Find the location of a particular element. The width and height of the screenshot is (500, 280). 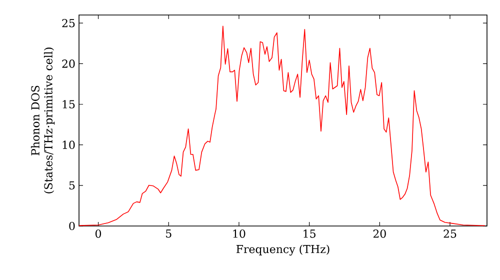

y-tick-label: 20 is located at coordinates (68, 64).